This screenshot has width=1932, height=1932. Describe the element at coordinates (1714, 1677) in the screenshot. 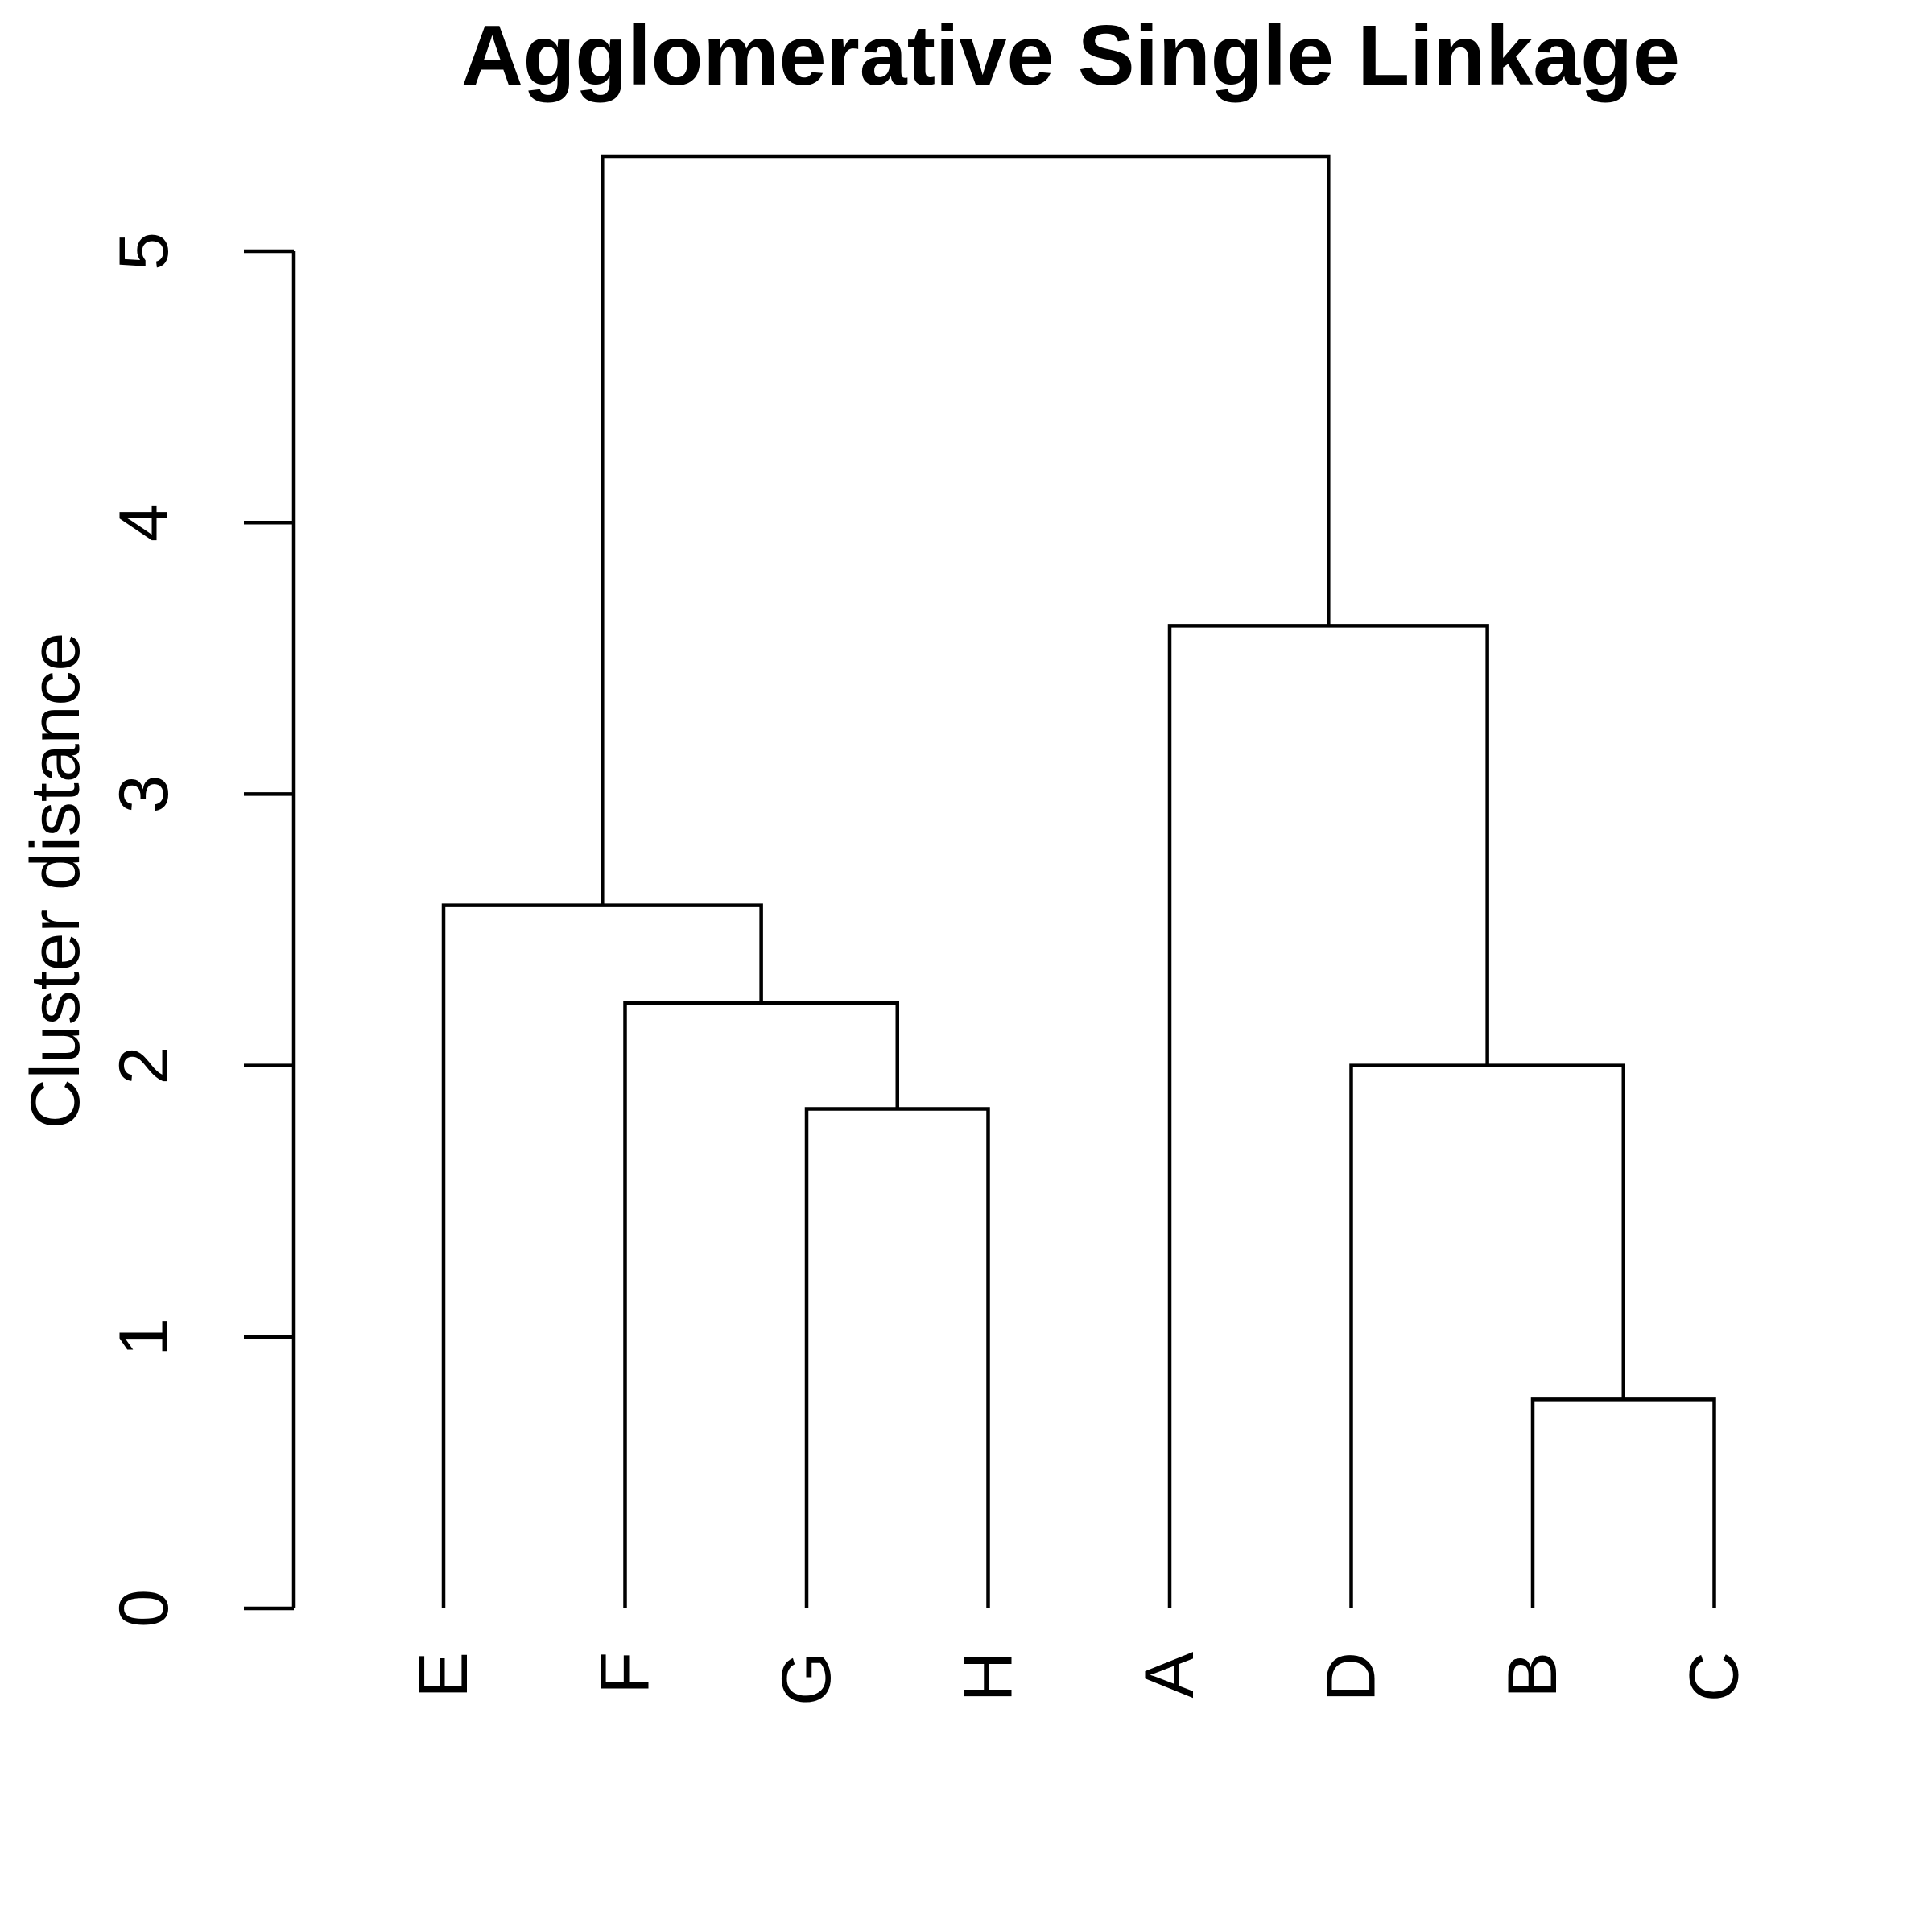

I see `leaf-label-C: C` at that location.